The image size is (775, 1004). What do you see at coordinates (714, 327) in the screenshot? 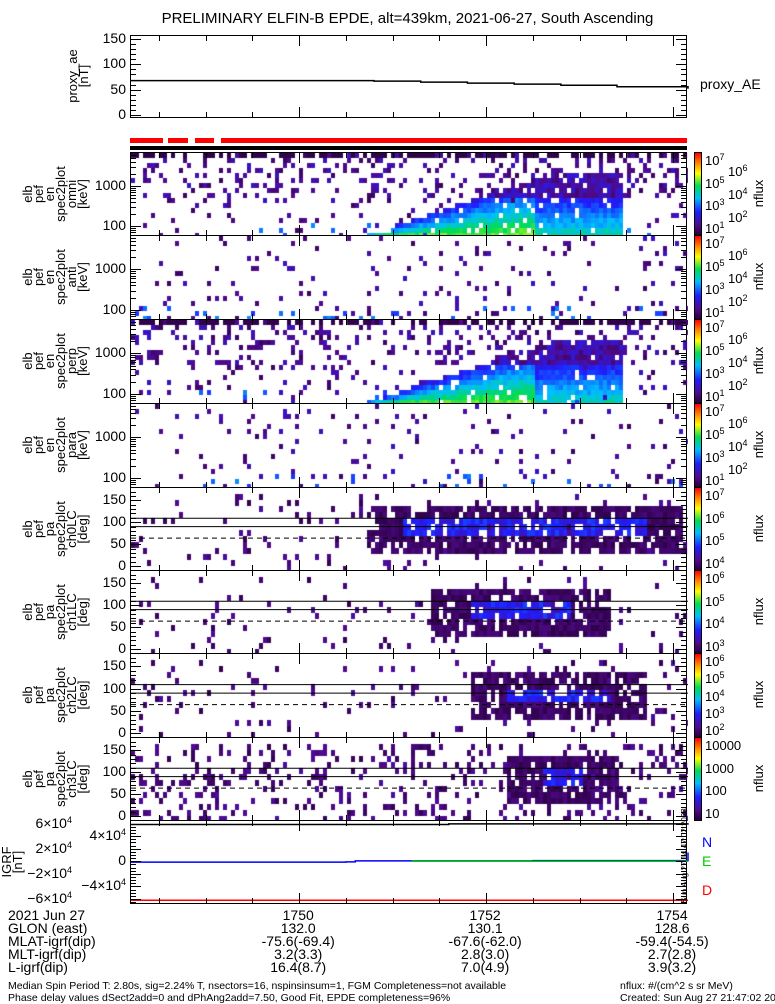
I see `colorbar-label: 107` at bounding box center [714, 327].